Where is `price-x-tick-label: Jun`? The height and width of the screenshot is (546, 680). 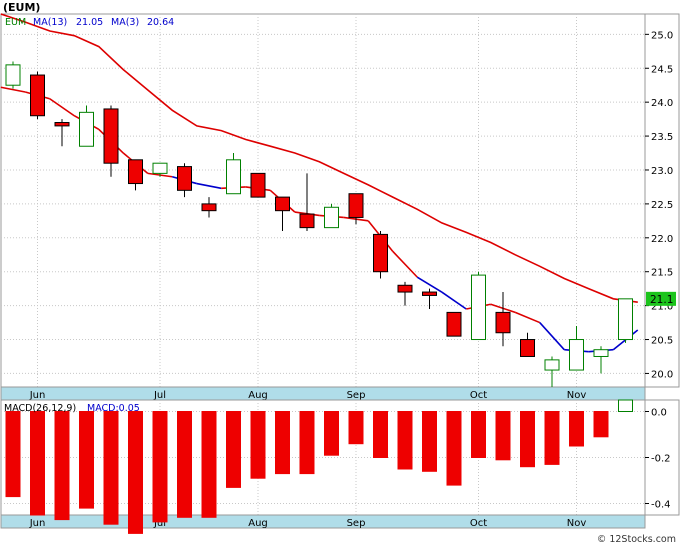 price-x-tick-label: Jun is located at coordinates (37, 395).